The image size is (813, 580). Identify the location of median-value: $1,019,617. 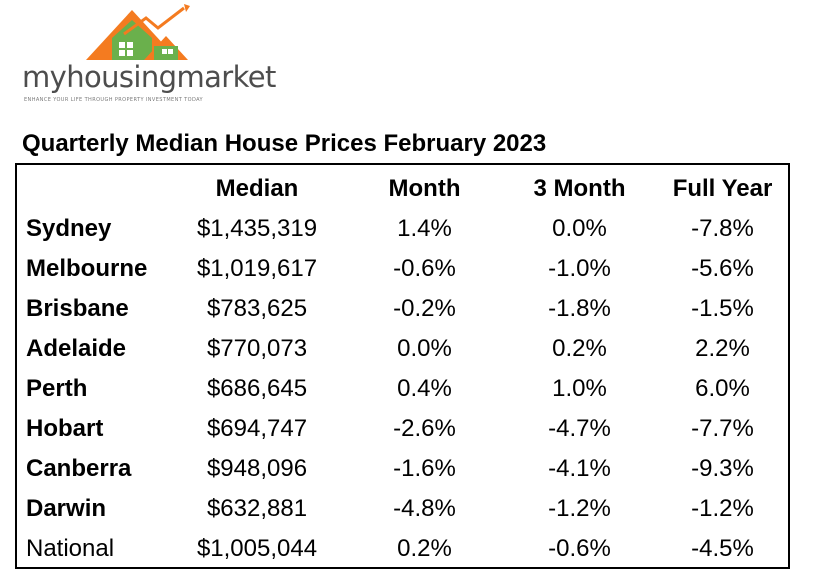
(257, 268).